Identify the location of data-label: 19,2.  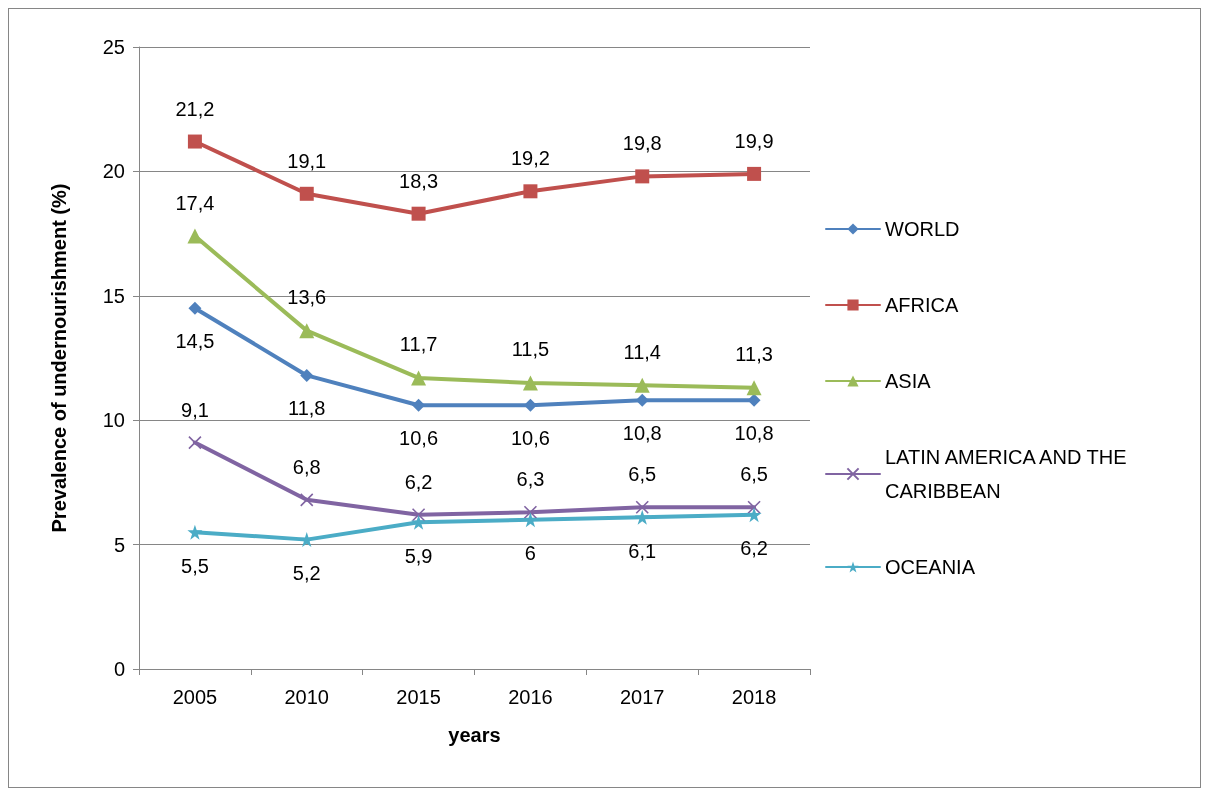
(530, 158).